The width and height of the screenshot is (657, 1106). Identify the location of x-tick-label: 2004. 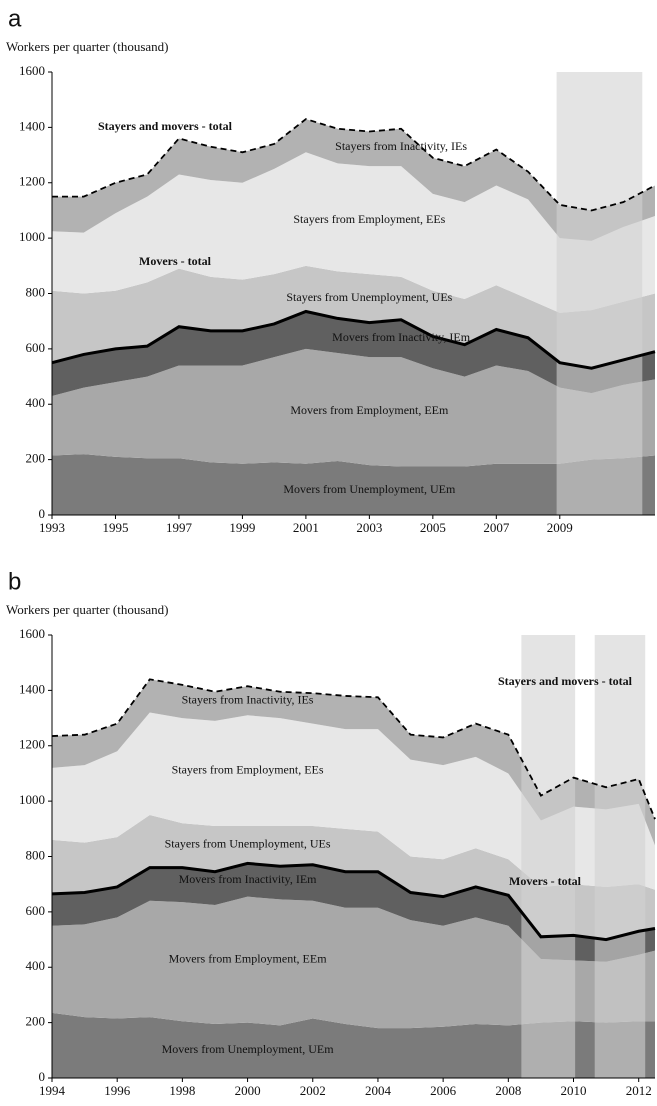
(378, 1090).